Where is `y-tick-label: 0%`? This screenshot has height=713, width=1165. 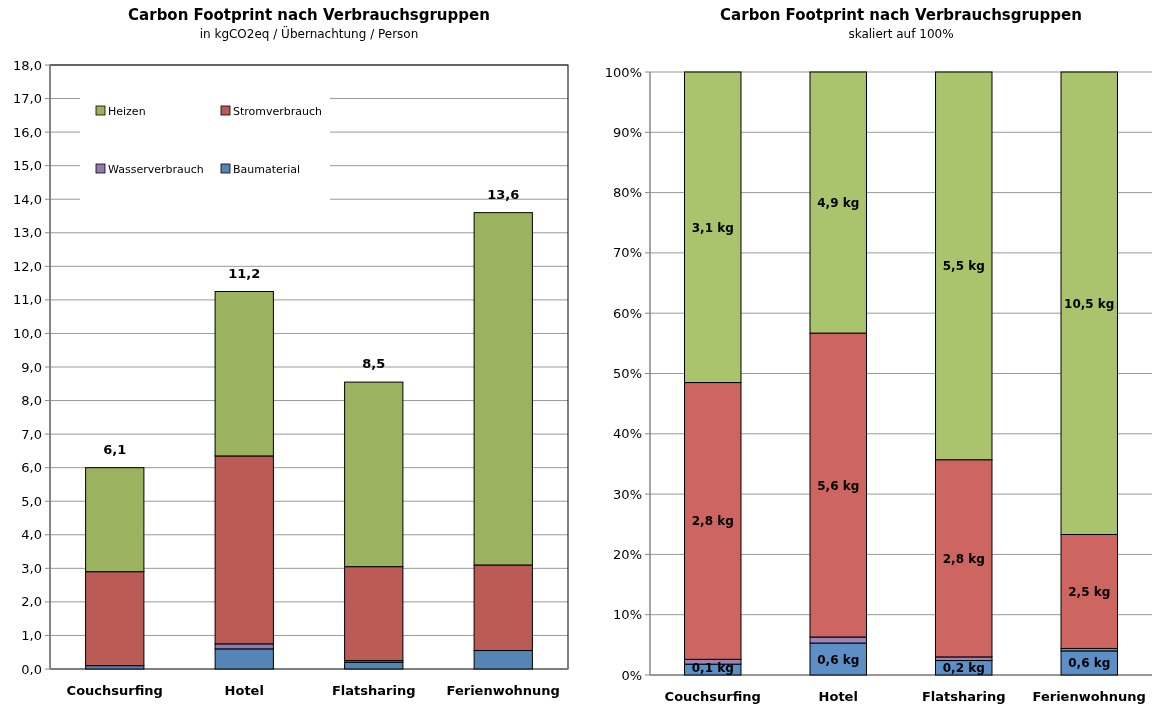
y-tick-label: 0% is located at coordinates (631, 675).